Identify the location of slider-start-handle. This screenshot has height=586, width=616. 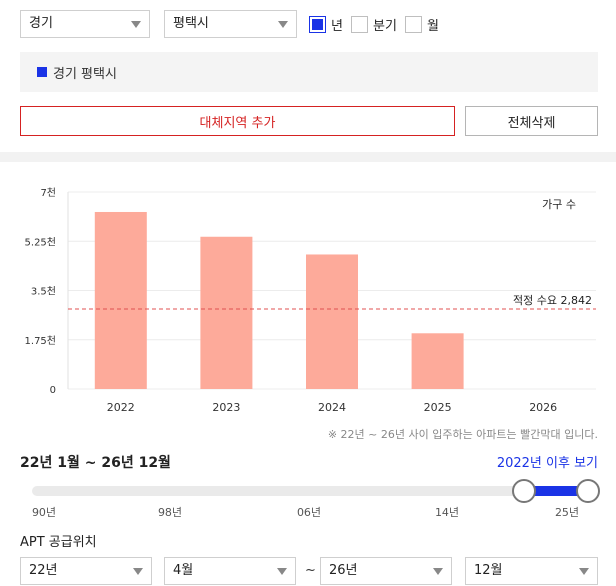
(523, 491).